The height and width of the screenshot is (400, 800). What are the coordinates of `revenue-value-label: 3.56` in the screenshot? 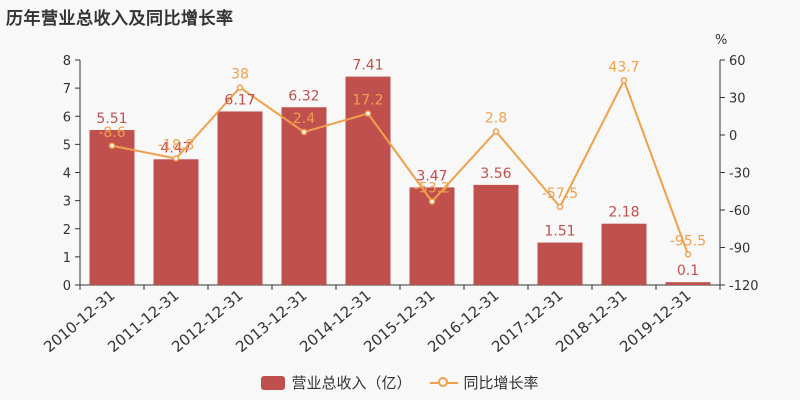 It's located at (495, 174).